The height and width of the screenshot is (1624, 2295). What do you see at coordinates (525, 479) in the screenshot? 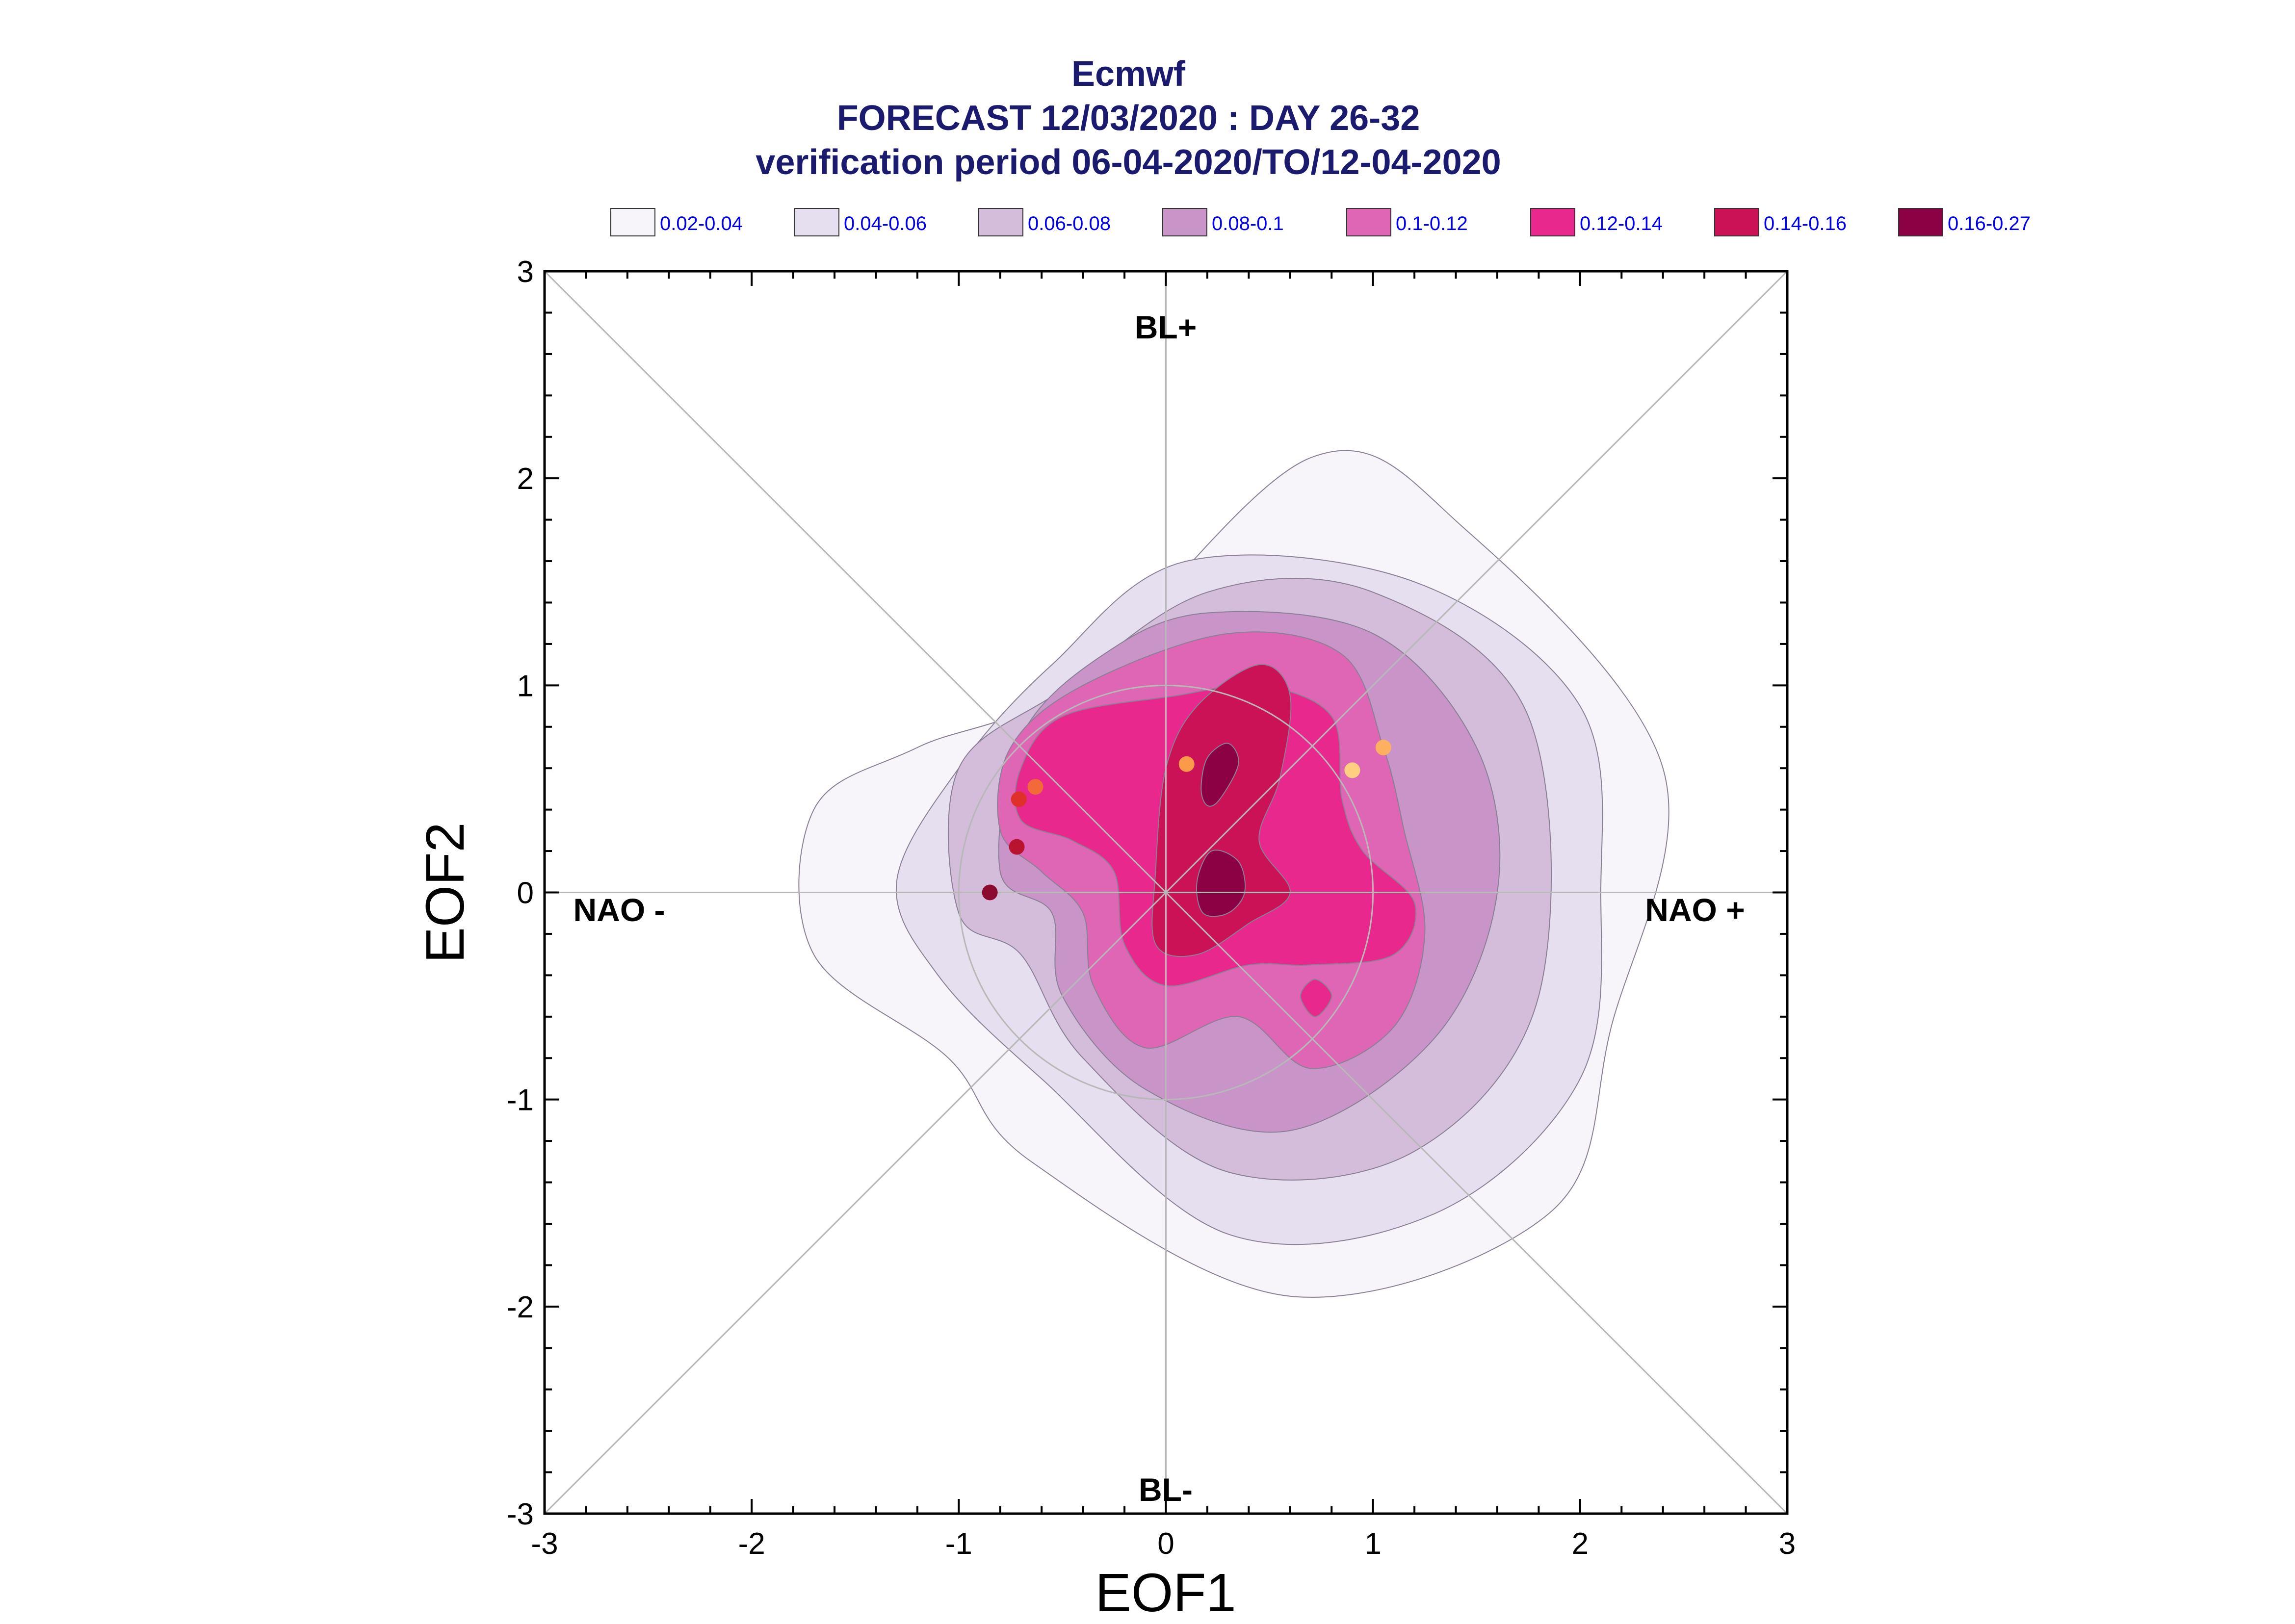
I see `y-tick-label: 2` at bounding box center [525, 479].